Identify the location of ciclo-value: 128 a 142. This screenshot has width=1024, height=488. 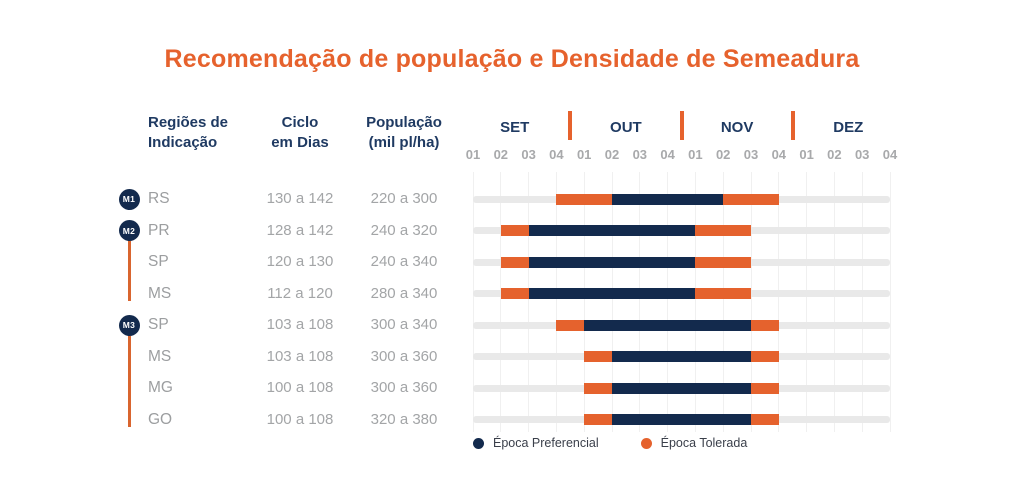
(300, 230).